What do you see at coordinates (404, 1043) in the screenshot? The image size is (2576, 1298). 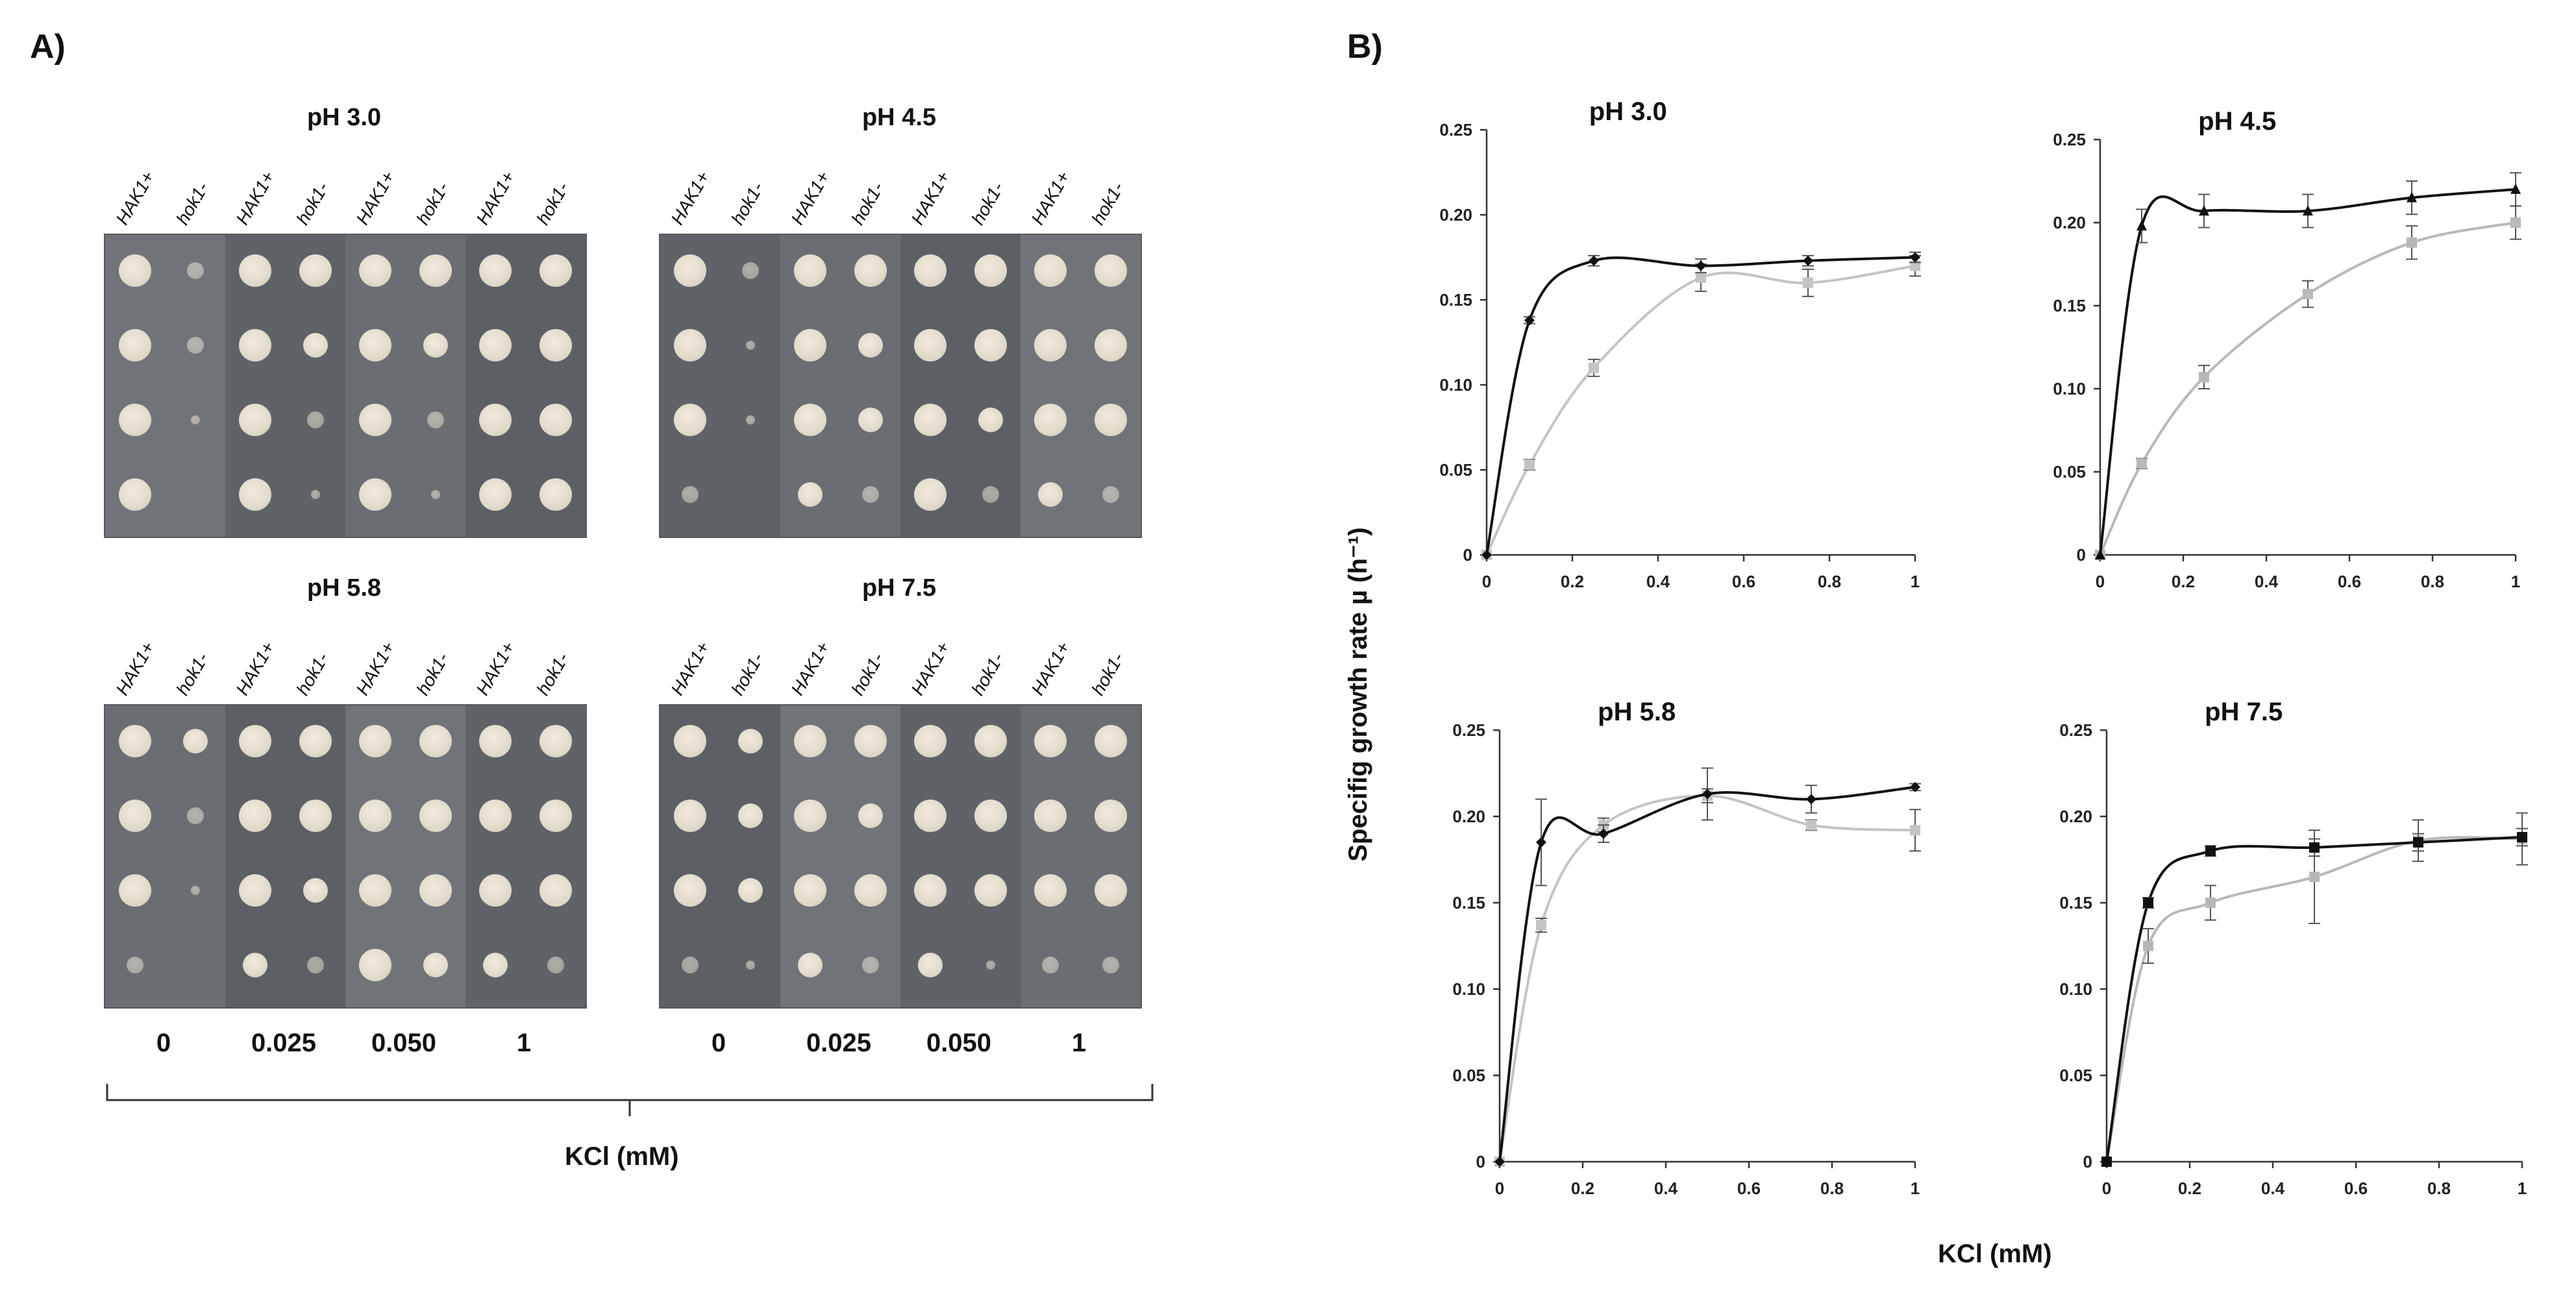 I see `concentration-label: 0.050` at bounding box center [404, 1043].